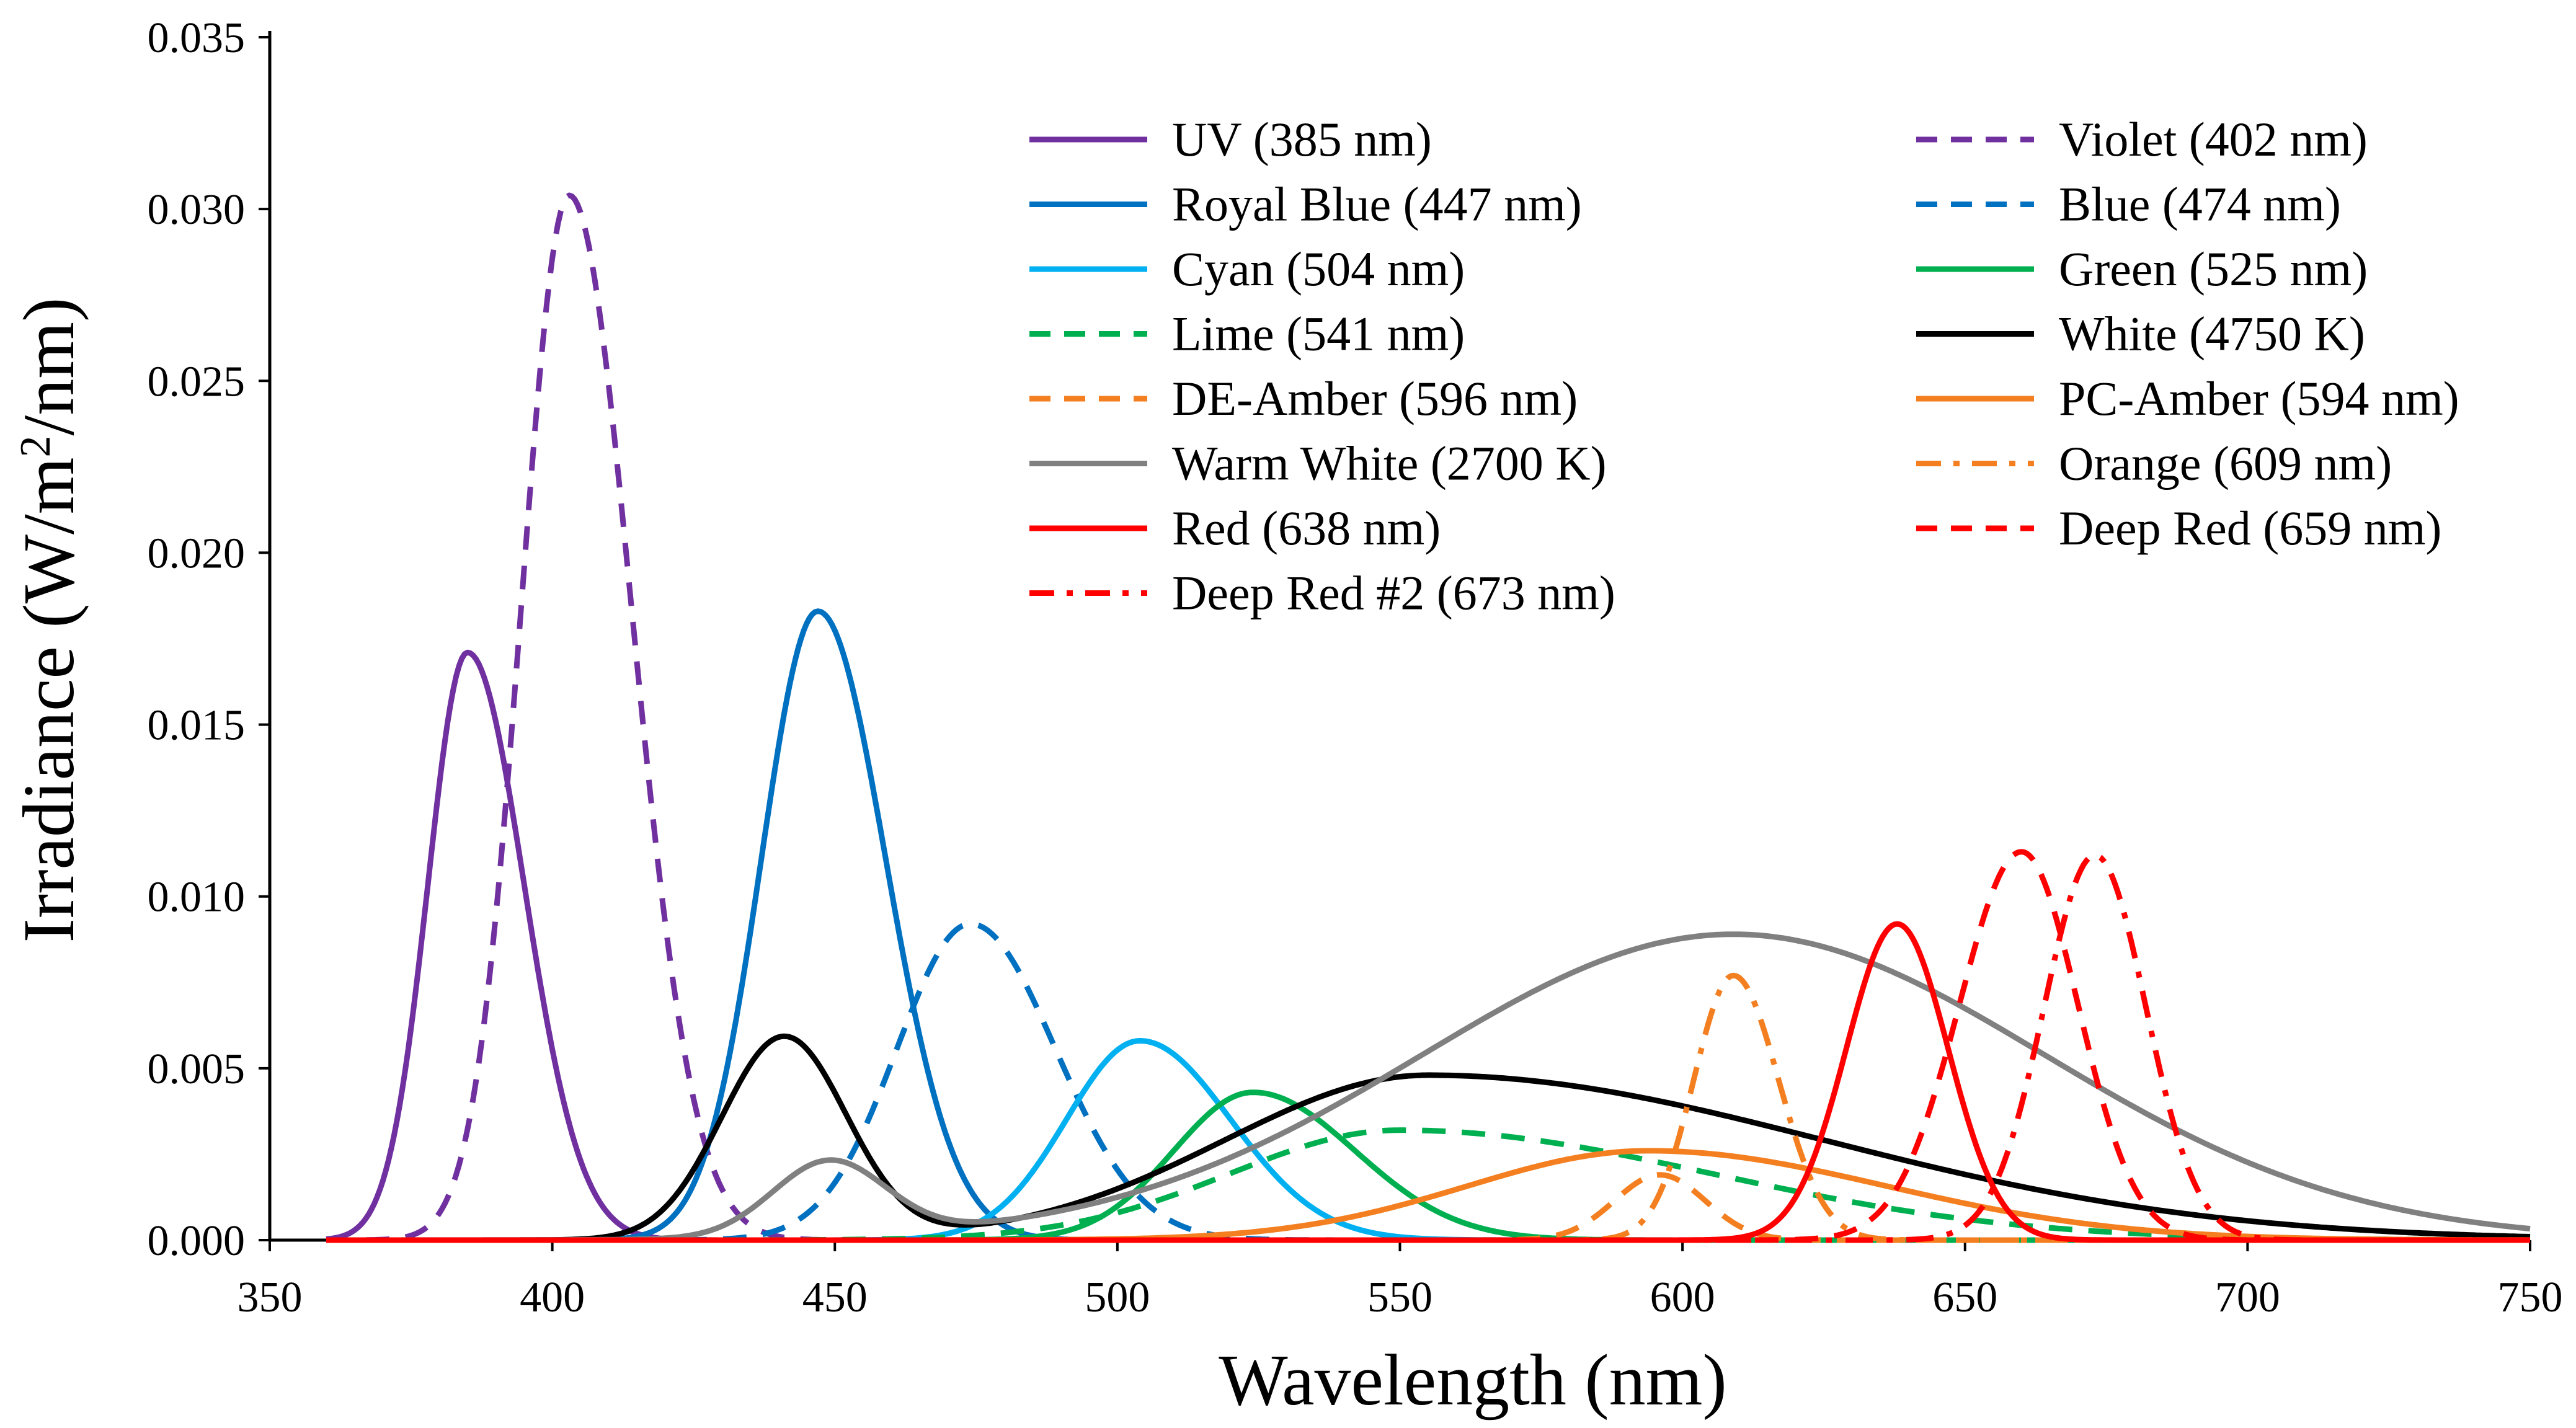 This screenshot has height=1428, width=2576. I want to click on legend-label-de-amber-596-nm: DE-Amber (596 nm), so click(1375, 398).